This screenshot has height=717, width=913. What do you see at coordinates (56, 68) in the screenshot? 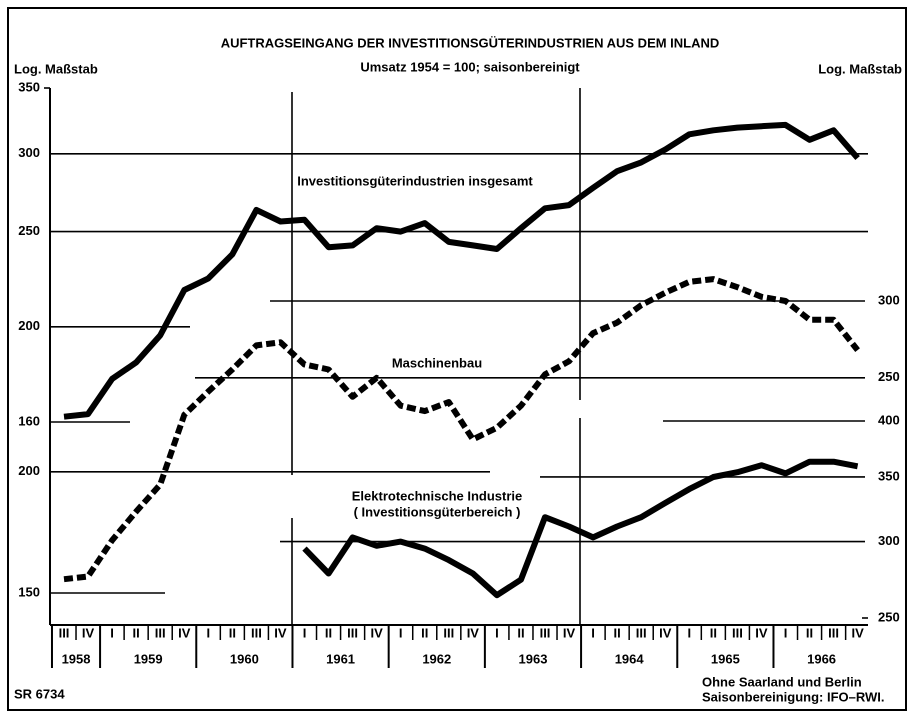
I see `y-axis-label: Log. Maßstab` at bounding box center [56, 68].